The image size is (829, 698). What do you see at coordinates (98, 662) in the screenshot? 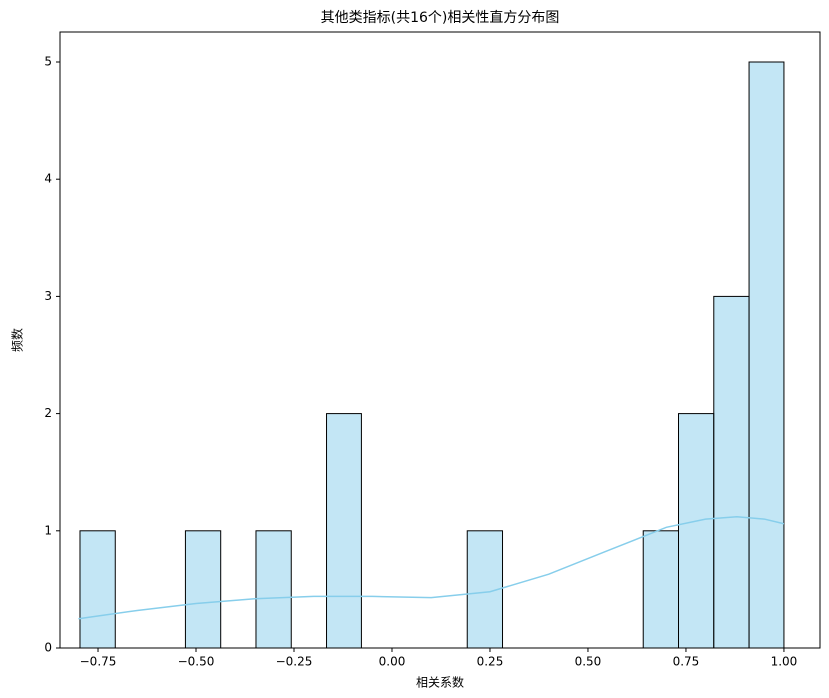
I see `x-tick-label: −0.75` at bounding box center [98, 662].